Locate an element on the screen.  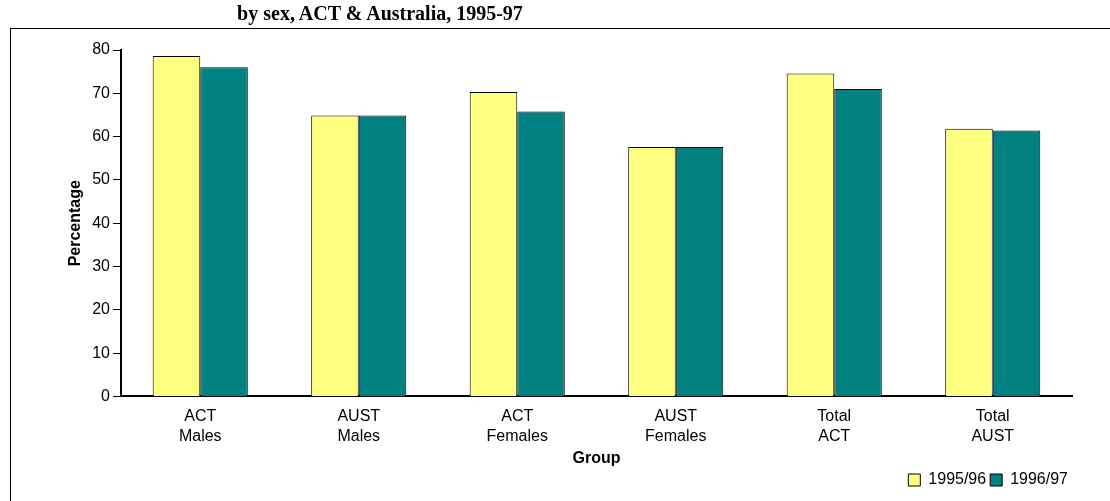
x-tick-label: ACT Males is located at coordinates (200, 425).